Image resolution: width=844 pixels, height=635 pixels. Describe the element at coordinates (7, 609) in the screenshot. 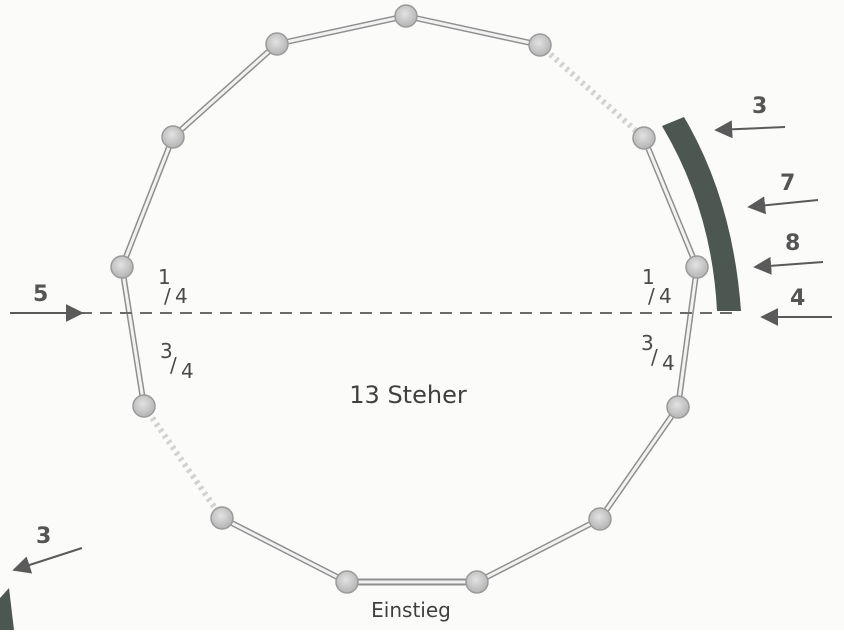

I see `corner-marker-fragment` at that location.